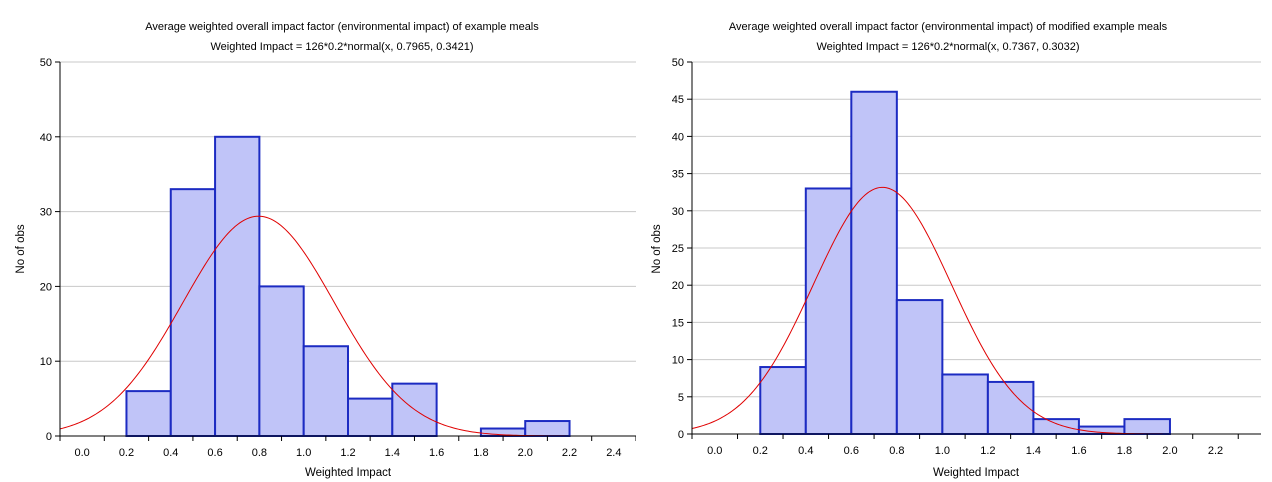 This screenshot has width=1272, height=482. Describe the element at coordinates (678, 249) in the screenshot. I see `y-tick-label: 25` at that location.